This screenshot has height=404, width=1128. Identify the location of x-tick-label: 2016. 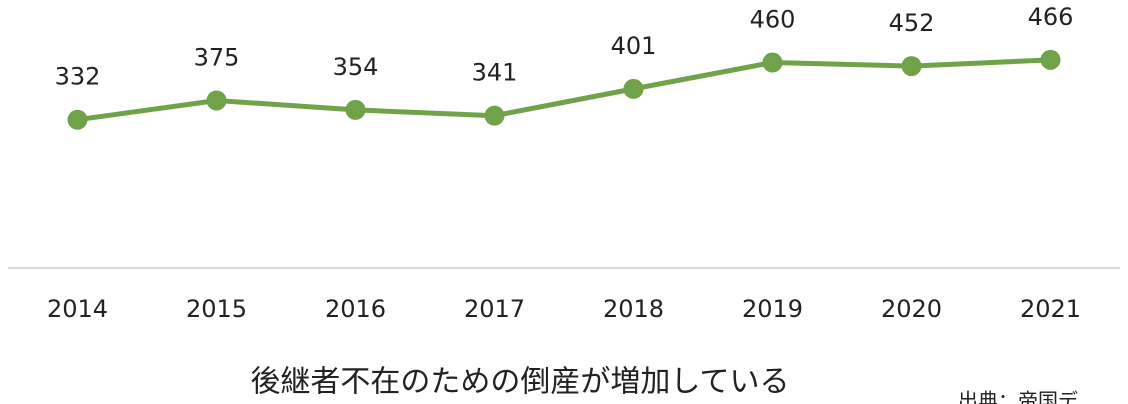
(355, 309).